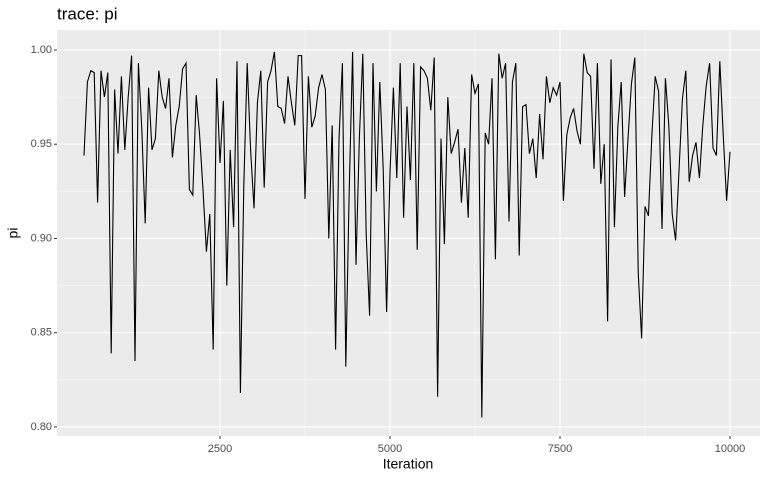 Image resolution: width=768 pixels, height=480 pixels. What do you see at coordinates (41, 427) in the screenshot?
I see `y-tick-label: 0.80` at bounding box center [41, 427].